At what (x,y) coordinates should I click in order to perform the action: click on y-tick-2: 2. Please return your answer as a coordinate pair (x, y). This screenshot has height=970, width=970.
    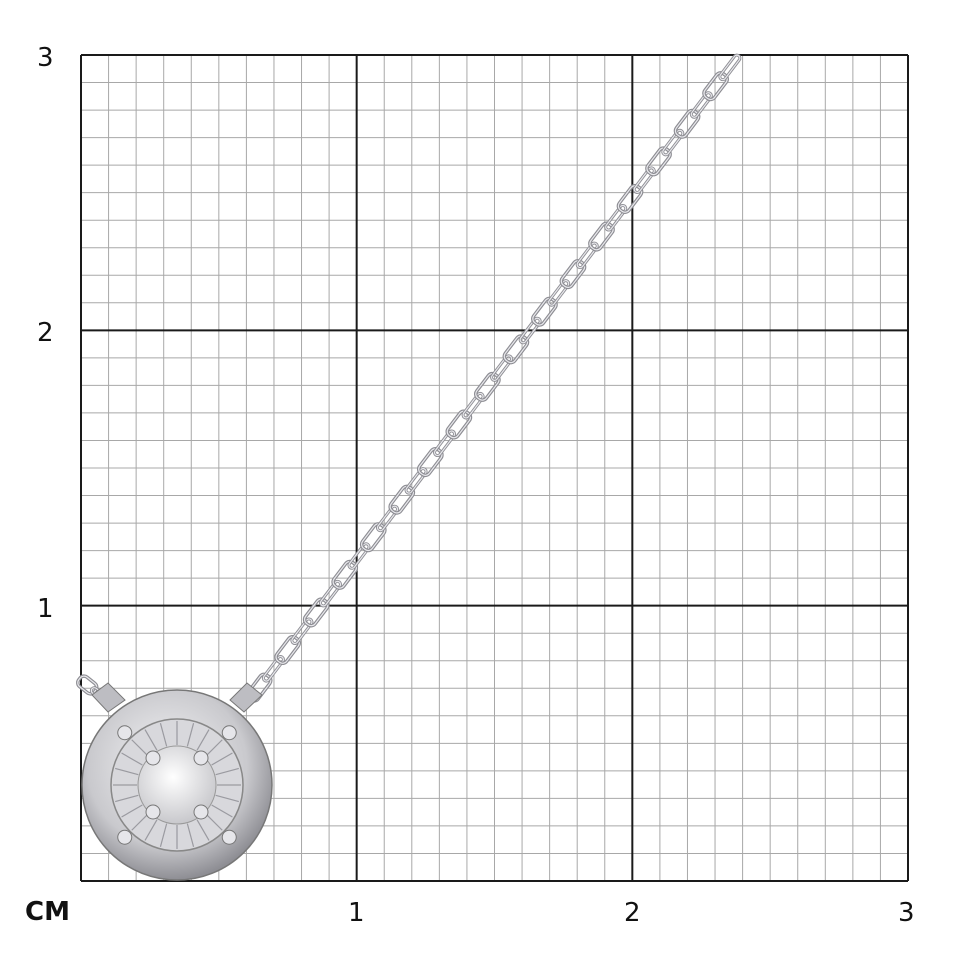
    Looking at the image, I should click on (45, 333).